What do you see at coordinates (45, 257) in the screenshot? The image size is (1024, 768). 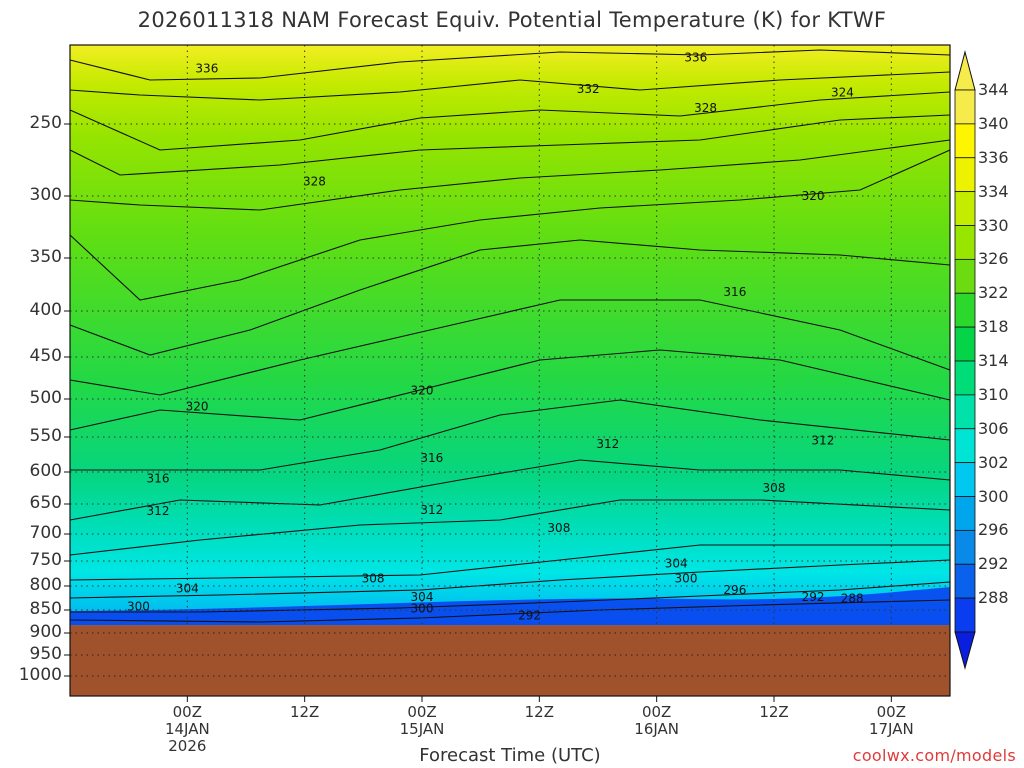 I see `y-tick-label: 350` at bounding box center [45, 257].